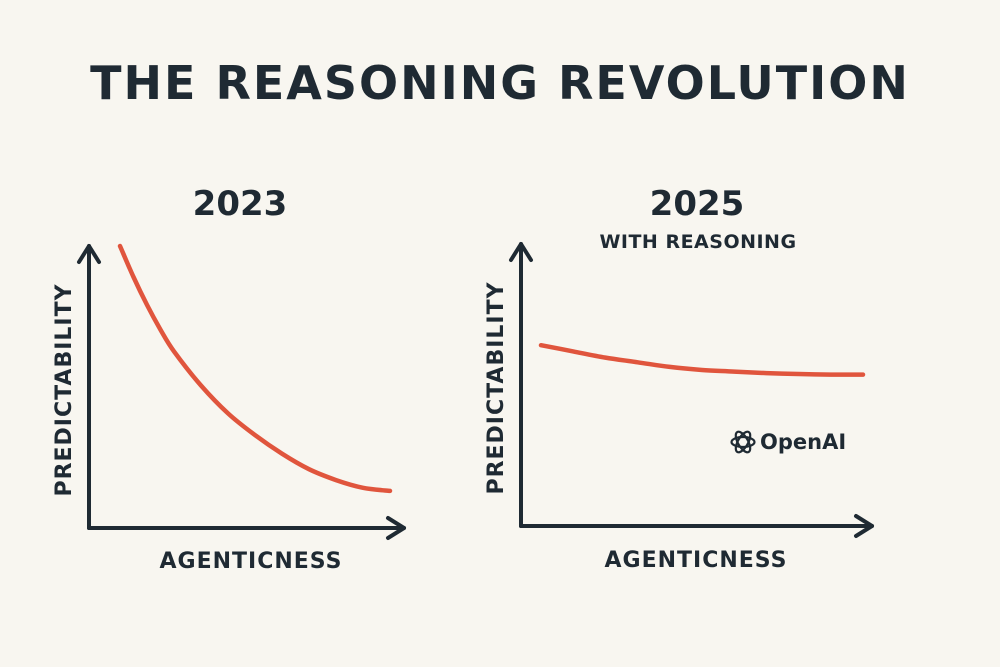 The width and height of the screenshot is (1000, 667). Describe the element at coordinates (864, 526) in the screenshot. I see `chart-2-x-axis-arrow` at that location.